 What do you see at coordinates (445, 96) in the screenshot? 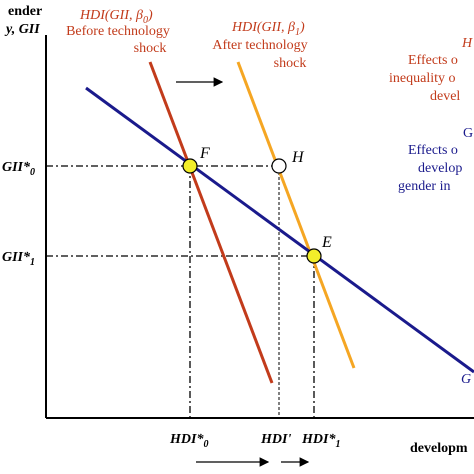
I see `legend-red-line-3: devel` at bounding box center [445, 96].